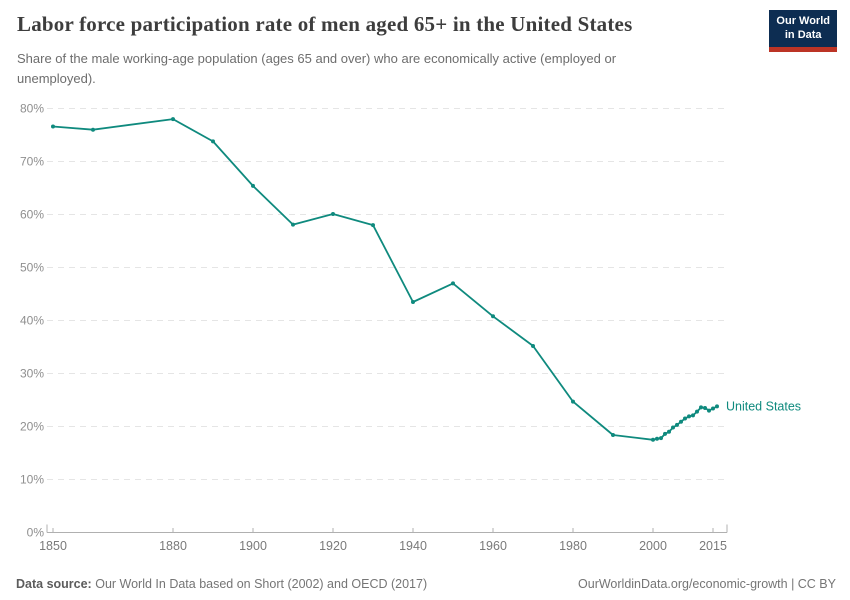 This screenshot has height=600, width=850. Describe the element at coordinates (413, 546) in the screenshot. I see `x-axis-label: 1940` at that location.